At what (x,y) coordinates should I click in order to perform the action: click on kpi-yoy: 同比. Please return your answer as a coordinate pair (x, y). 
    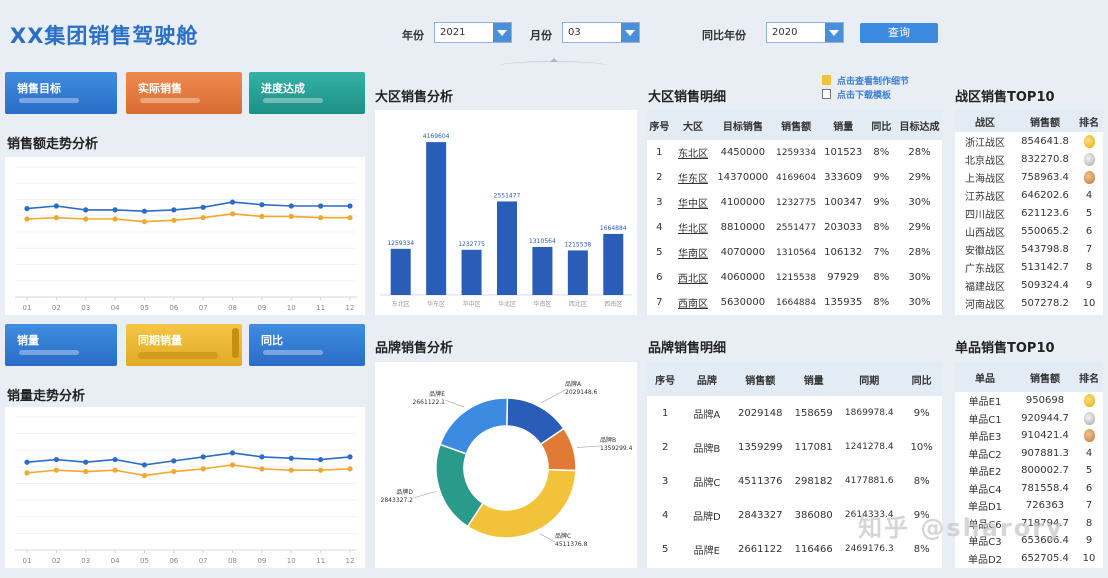
    Looking at the image, I should click on (307, 345).